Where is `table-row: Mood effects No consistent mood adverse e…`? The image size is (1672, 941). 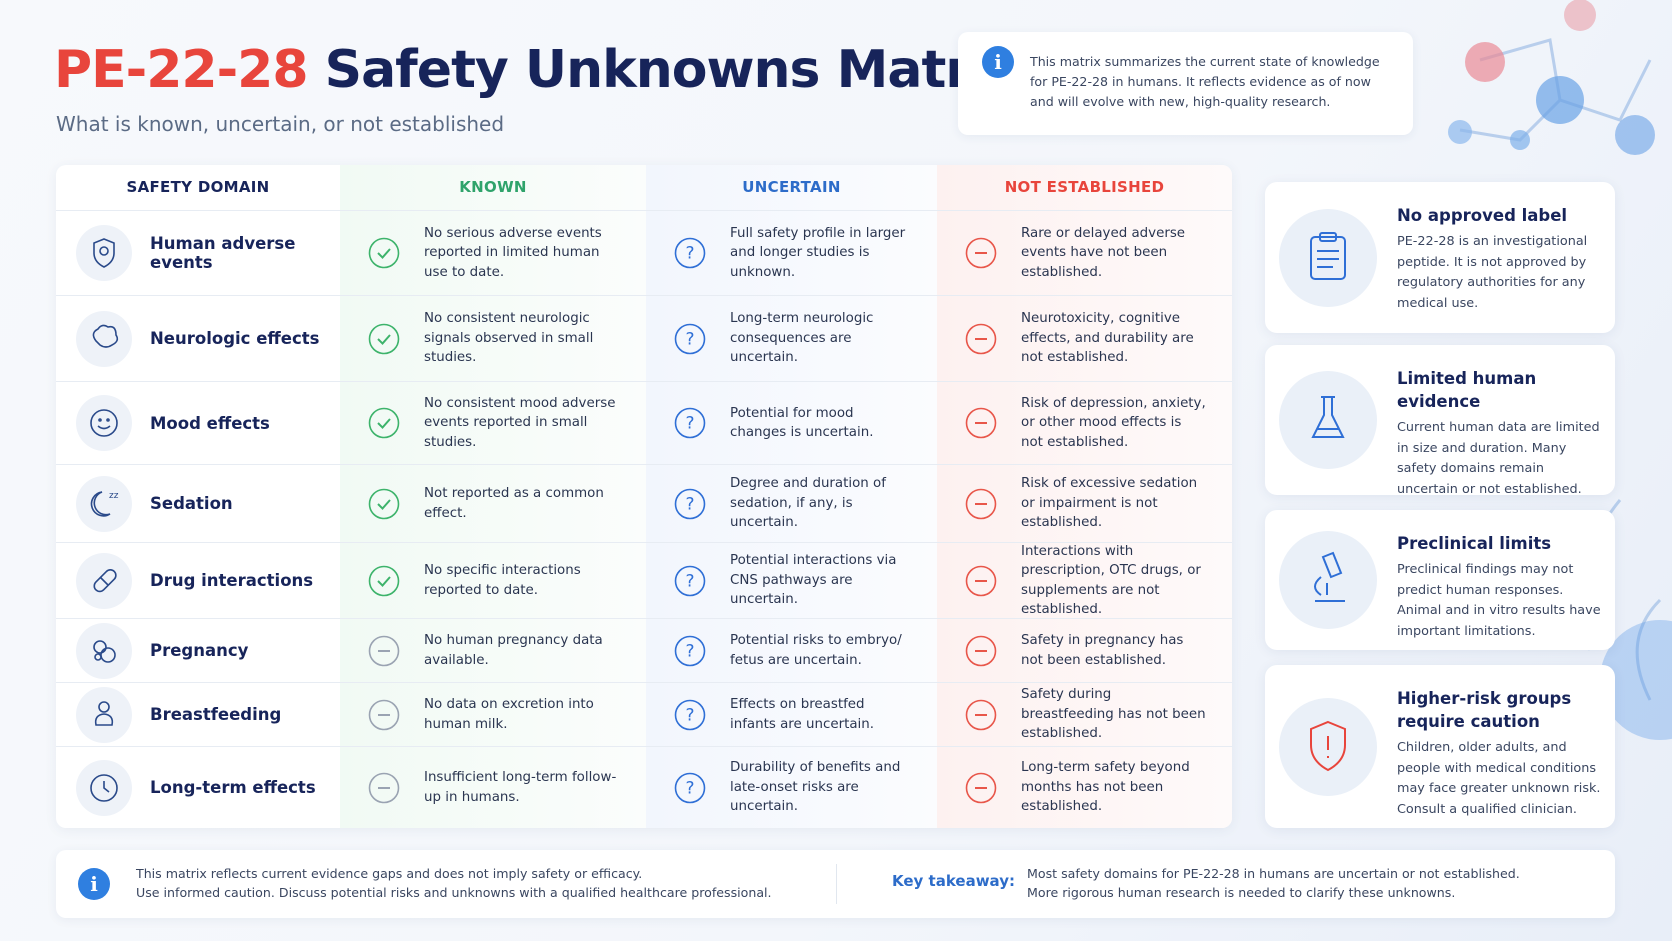
table-row: Mood effects No consistent mood adverse e… is located at coordinates (644, 422).